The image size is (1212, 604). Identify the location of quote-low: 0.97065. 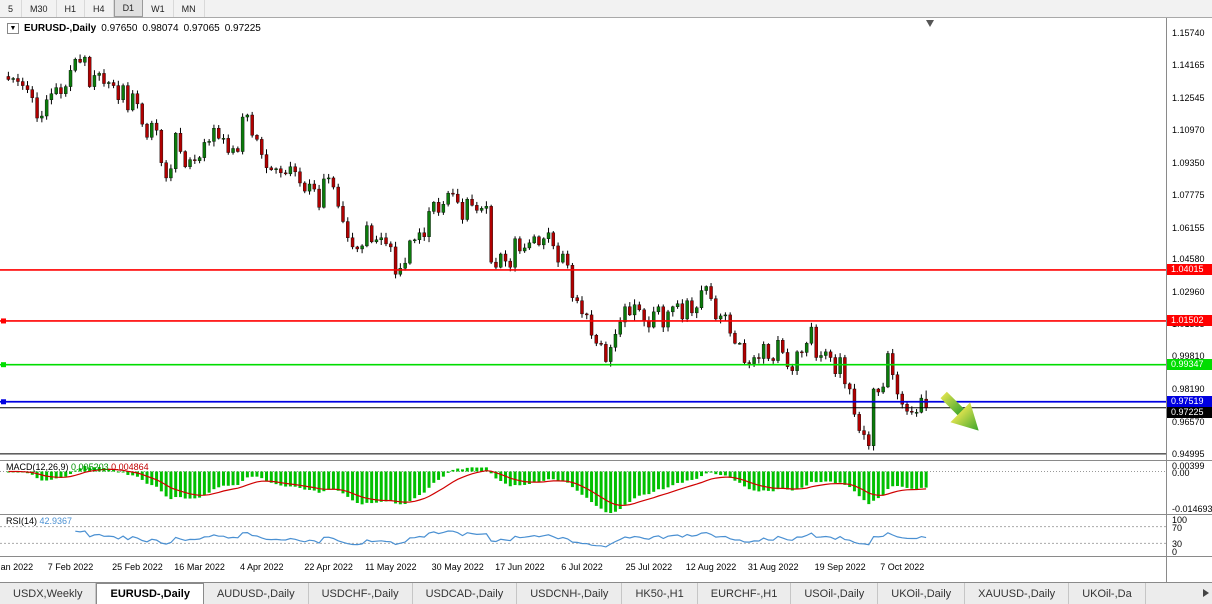
(201, 28).